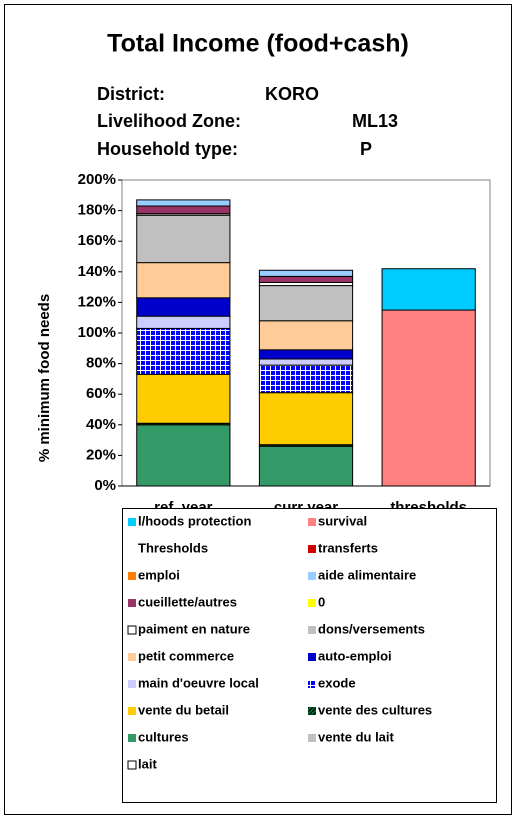  I want to click on legend-label: main d'oeuvre local, so click(198, 682).